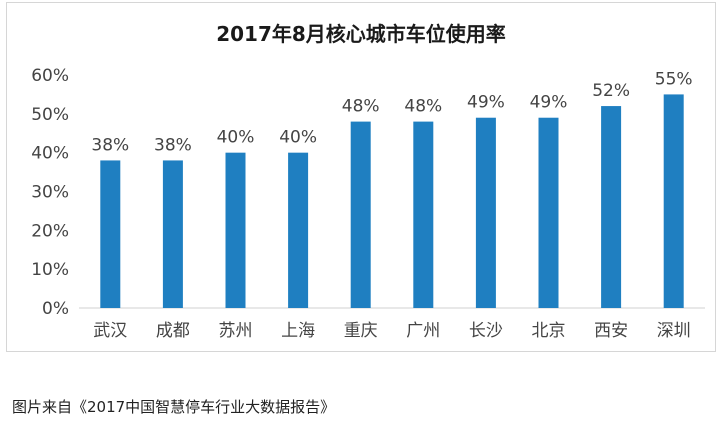  I want to click on data-label: 55%, so click(674, 79).